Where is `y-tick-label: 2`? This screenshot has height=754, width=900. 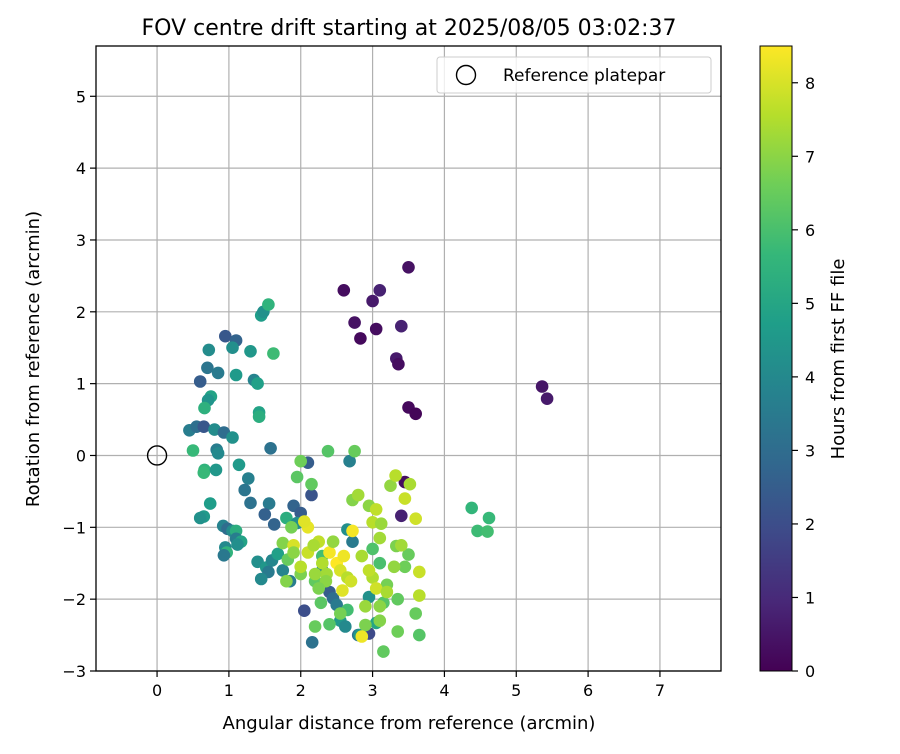 y-tick-label: 2 is located at coordinates (81, 312).